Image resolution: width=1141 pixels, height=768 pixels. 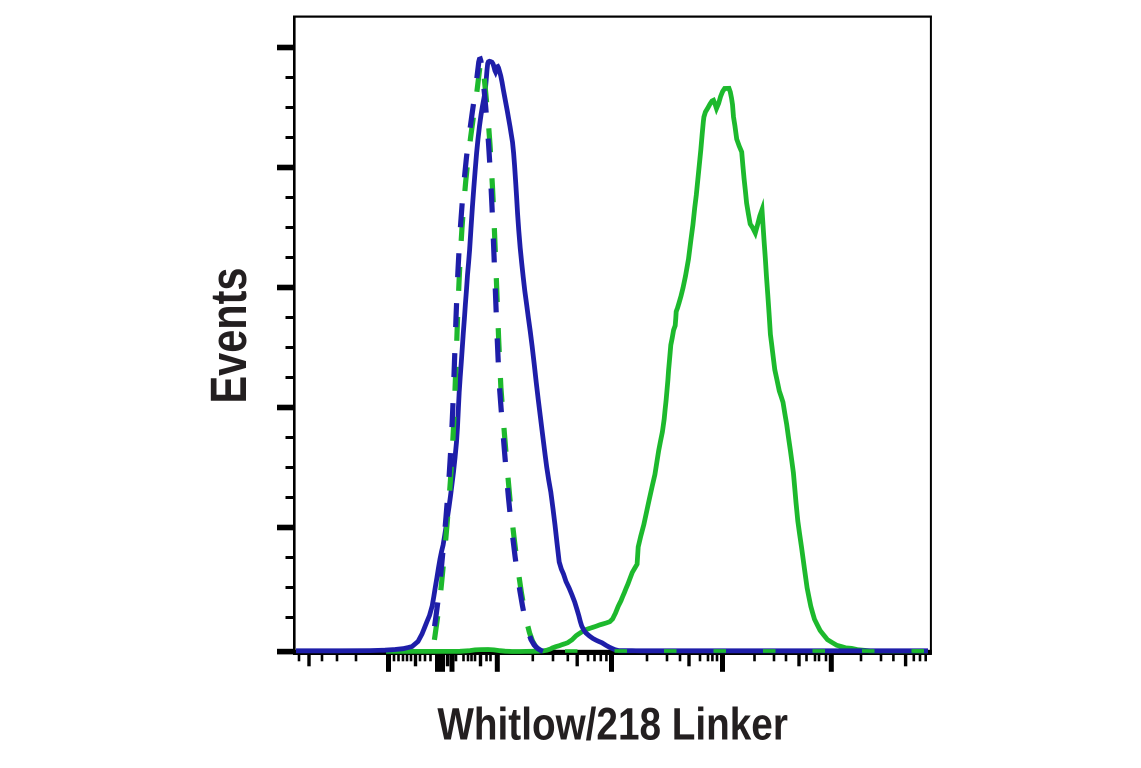 What do you see at coordinates (612, 724) in the screenshot?
I see `svg-text: Whitlow/218 Linker` at bounding box center [612, 724].